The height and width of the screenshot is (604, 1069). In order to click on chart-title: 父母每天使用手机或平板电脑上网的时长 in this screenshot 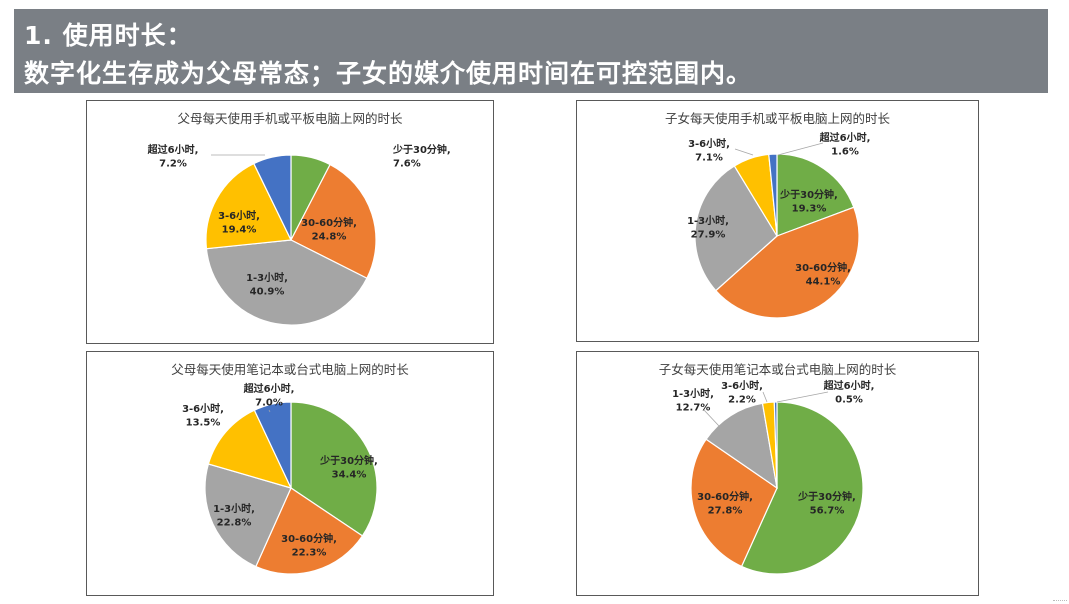, I will do `click(290, 118)`.